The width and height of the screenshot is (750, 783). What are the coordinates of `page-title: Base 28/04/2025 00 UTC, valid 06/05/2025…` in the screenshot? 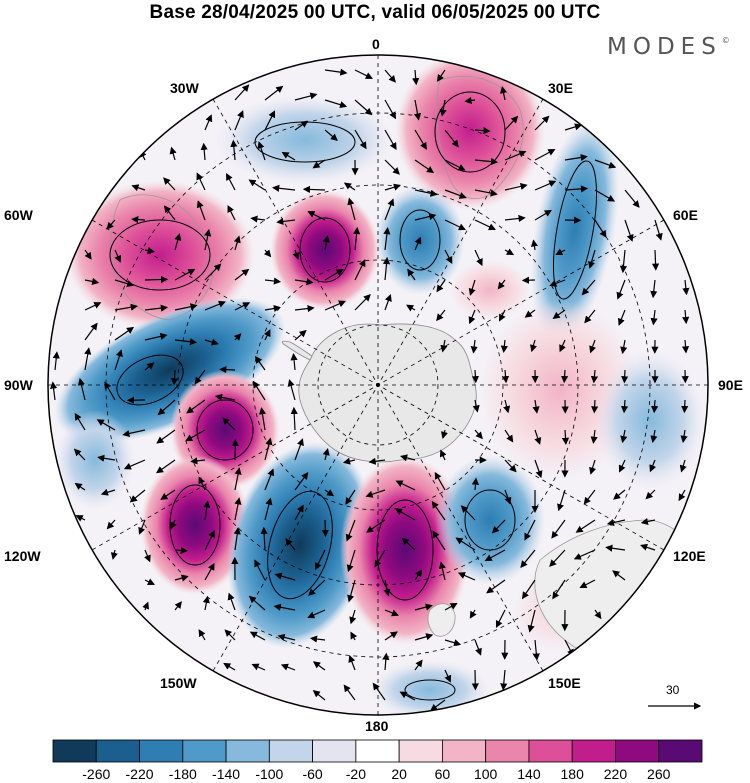 It's located at (375, 12).